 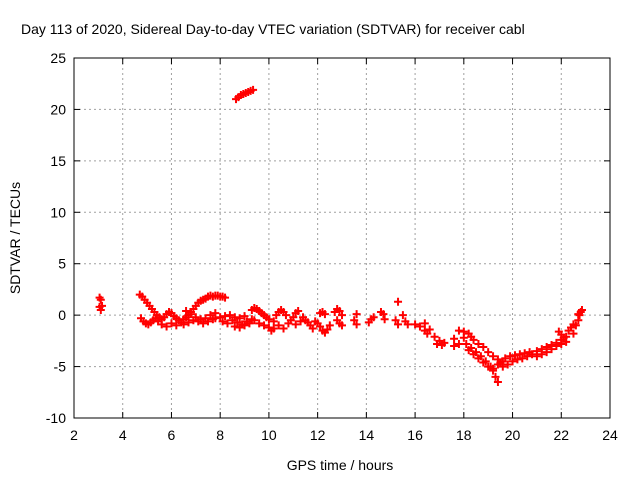 What do you see at coordinates (172, 435) in the screenshot?
I see `x-tick-label: 6` at bounding box center [172, 435].